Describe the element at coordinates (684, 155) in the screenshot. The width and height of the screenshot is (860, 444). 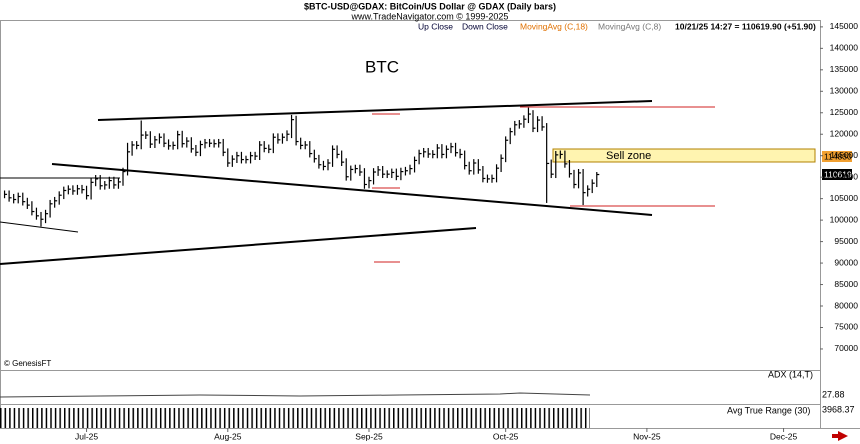
I see `sell-zone` at that location.